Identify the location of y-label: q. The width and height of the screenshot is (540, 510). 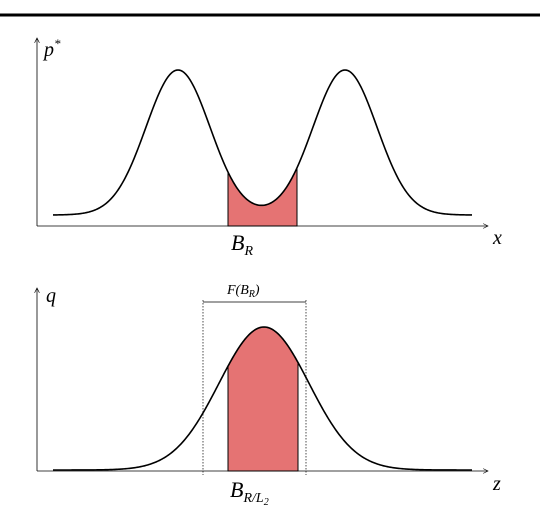
(51, 296).